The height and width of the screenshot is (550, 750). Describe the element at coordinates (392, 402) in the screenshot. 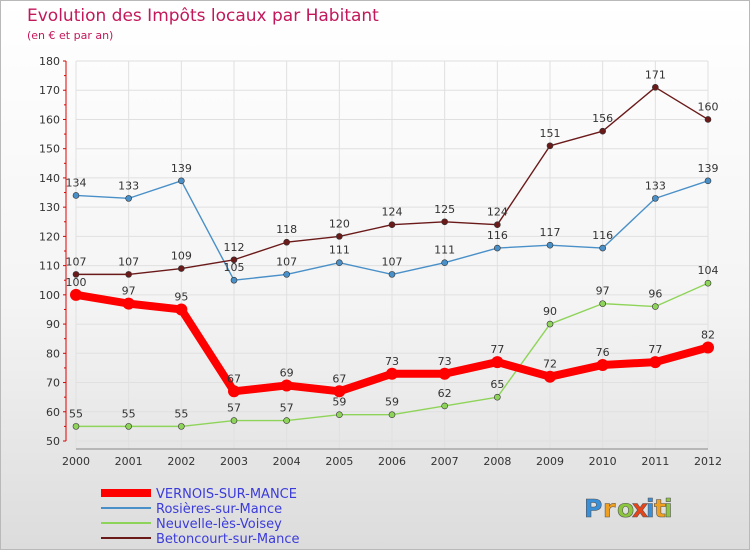

I see `data-label-neuvelle-l-s-voisey: 59` at that location.